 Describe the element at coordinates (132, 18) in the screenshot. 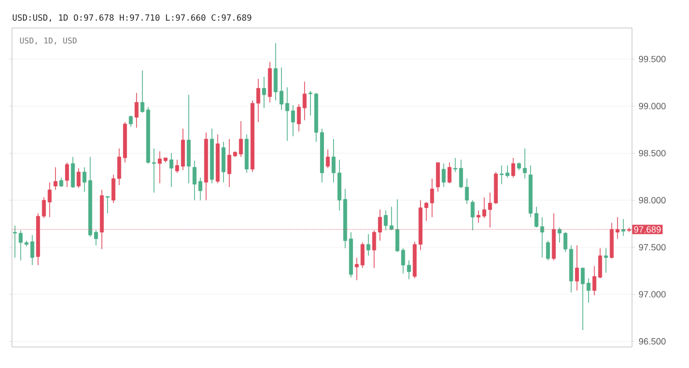

I see `chart-title: USD:USD, 1D O:97.678 H:97.710 L:97.660 C:97.689` at that location.